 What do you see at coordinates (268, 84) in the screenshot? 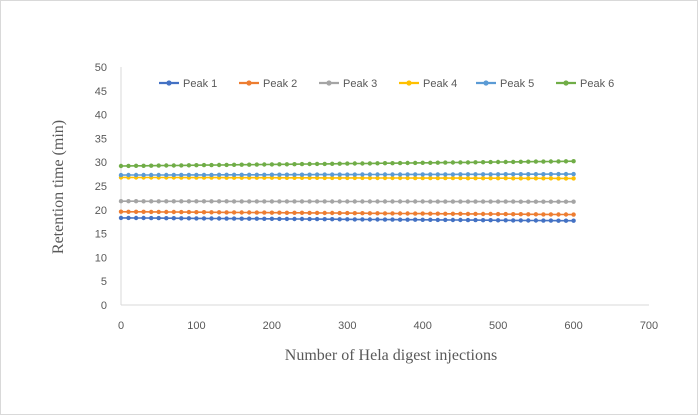
I see `legend-item: Peak 2` at bounding box center [268, 84].